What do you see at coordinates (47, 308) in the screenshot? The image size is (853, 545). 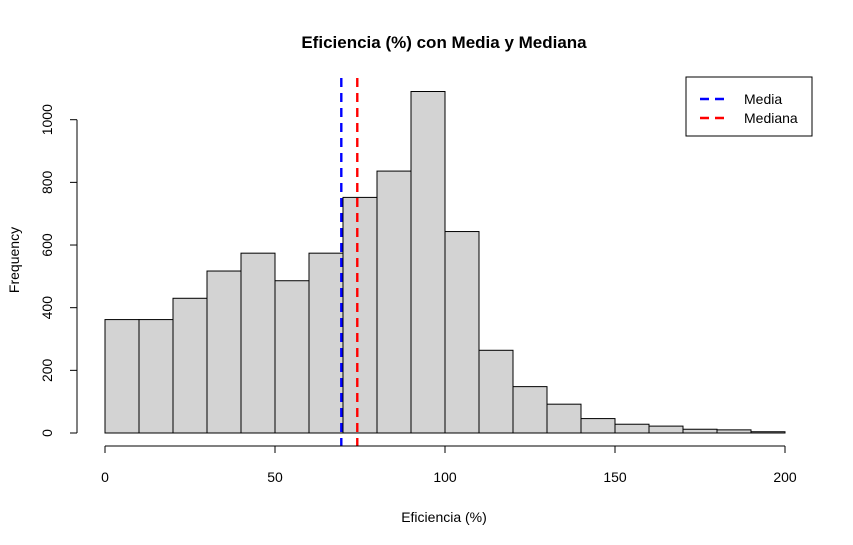 I see `y-tick-label: 400` at bounding box center [47, 308].